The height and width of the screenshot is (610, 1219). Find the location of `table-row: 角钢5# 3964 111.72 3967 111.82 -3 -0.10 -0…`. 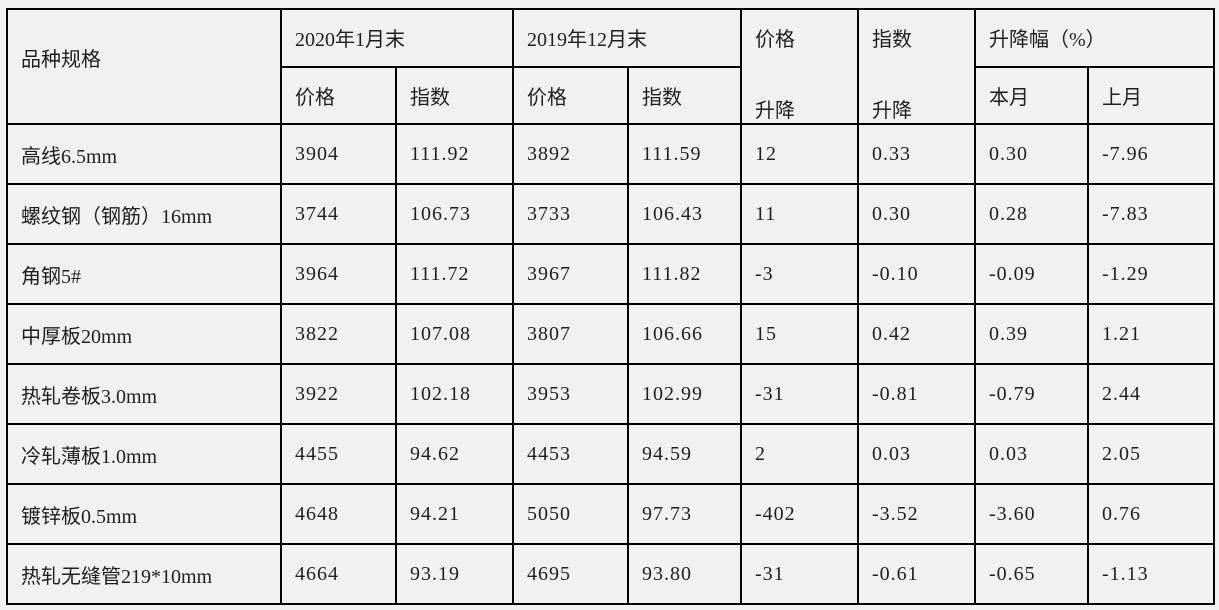

table-row: 角钢5# 3964 111.72 3967 111.82 -3 -0.10 -0… is located at coordinates (611, 274).